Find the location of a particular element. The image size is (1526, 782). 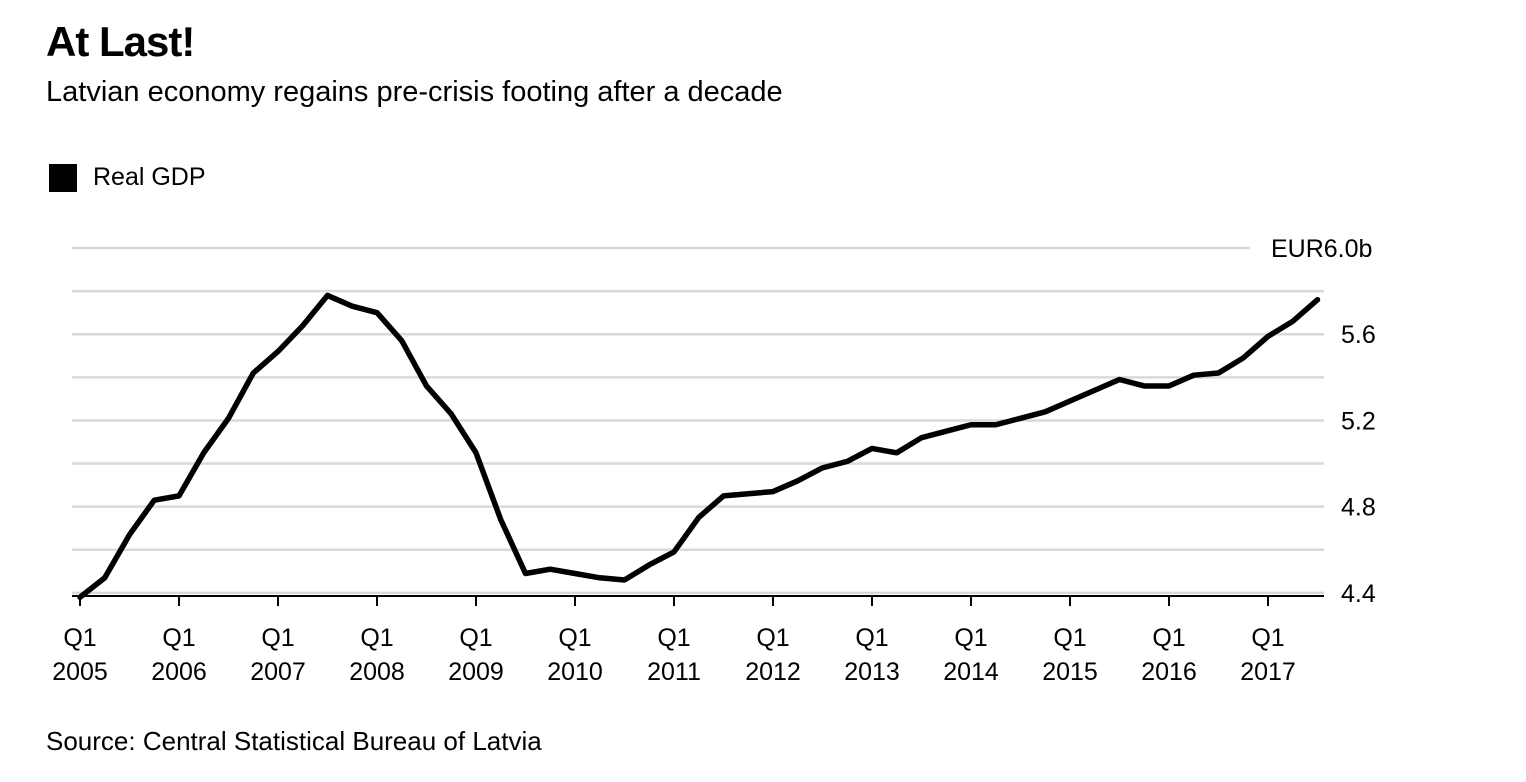

x-tick-year-label: 2007 is located at coordinates (278, 672).